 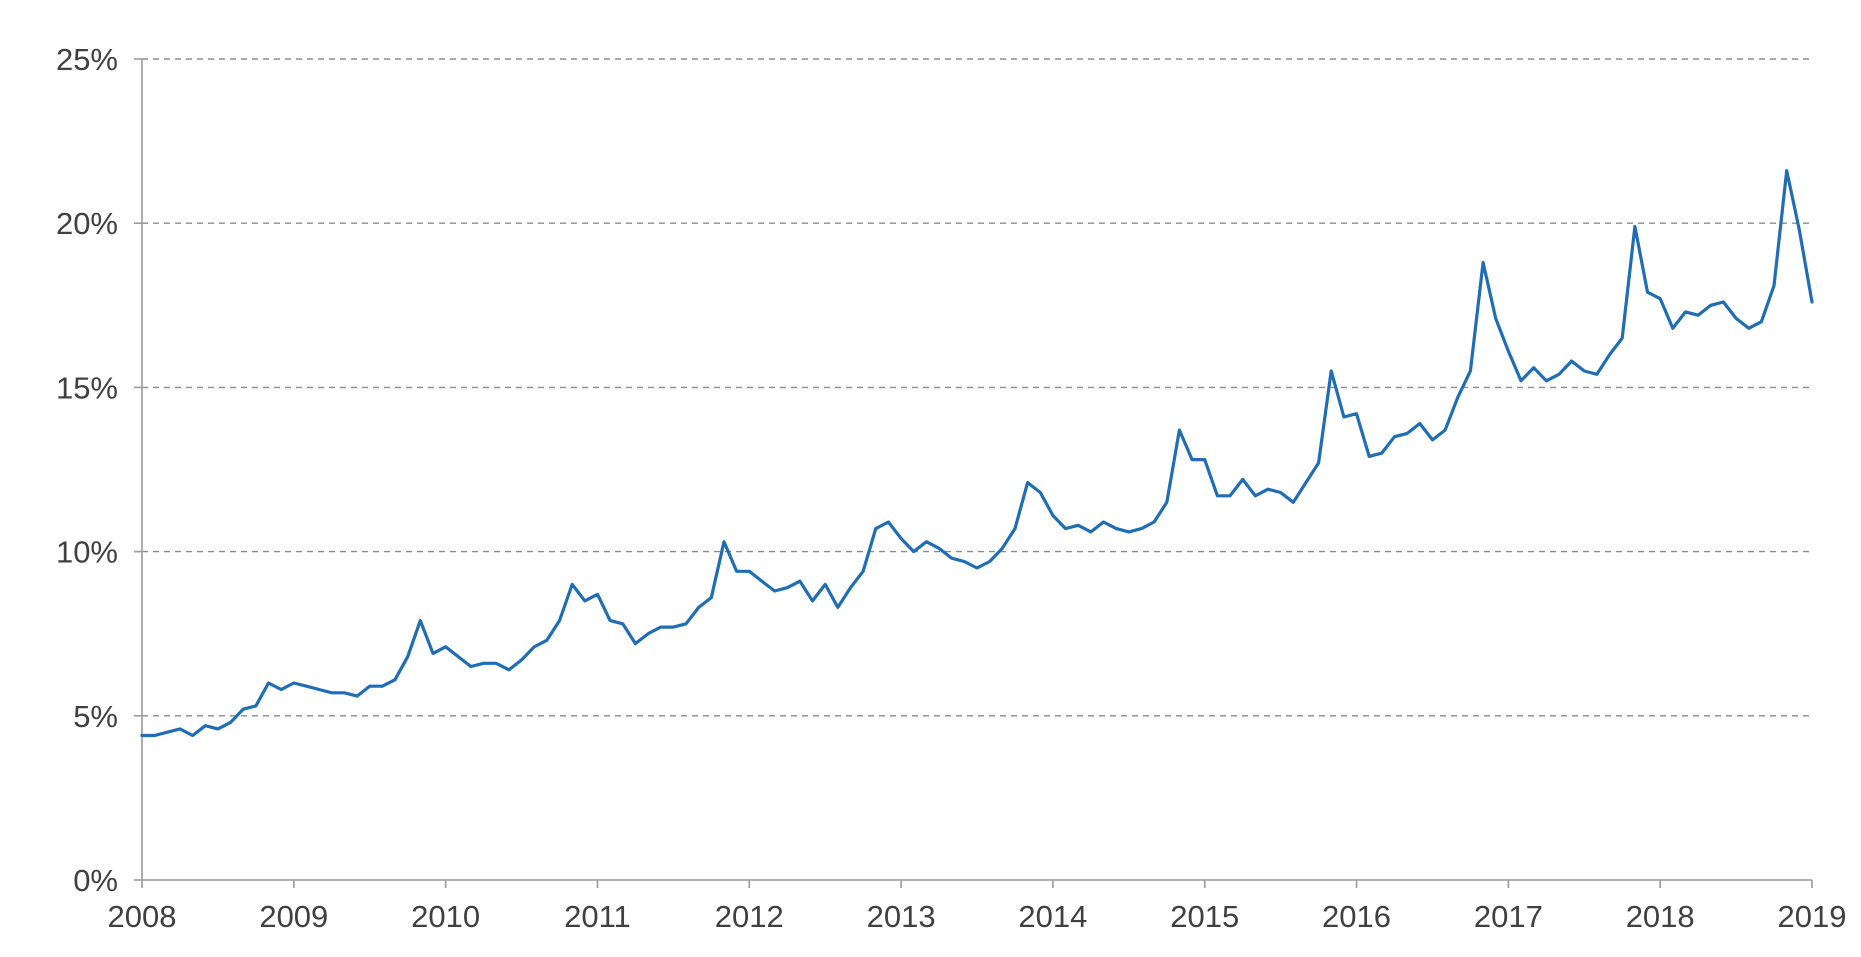 What do you see at coordinates (597, 916) in the screenshot?
I see `x-tick-label: 2011` at bounding box center [597, 916].